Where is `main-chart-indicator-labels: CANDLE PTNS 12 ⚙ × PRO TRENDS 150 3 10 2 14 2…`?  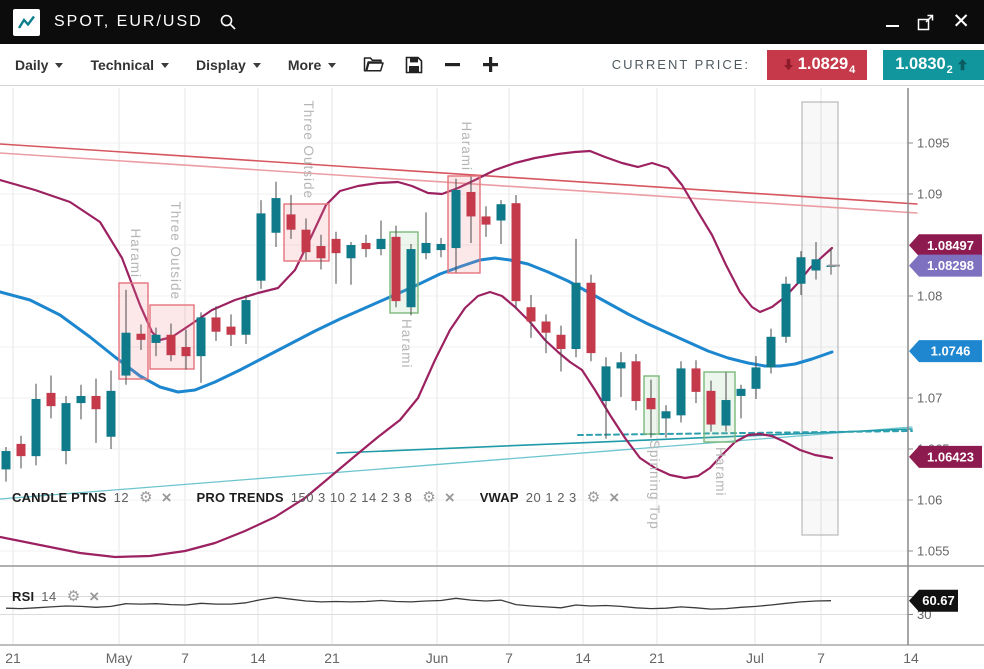 main-chart-indicator-labels: CANDLE PTNS 12 ⚙ × PRO TRENDS 150 3 10 2 14 2… is located at coordinates (315, 497).